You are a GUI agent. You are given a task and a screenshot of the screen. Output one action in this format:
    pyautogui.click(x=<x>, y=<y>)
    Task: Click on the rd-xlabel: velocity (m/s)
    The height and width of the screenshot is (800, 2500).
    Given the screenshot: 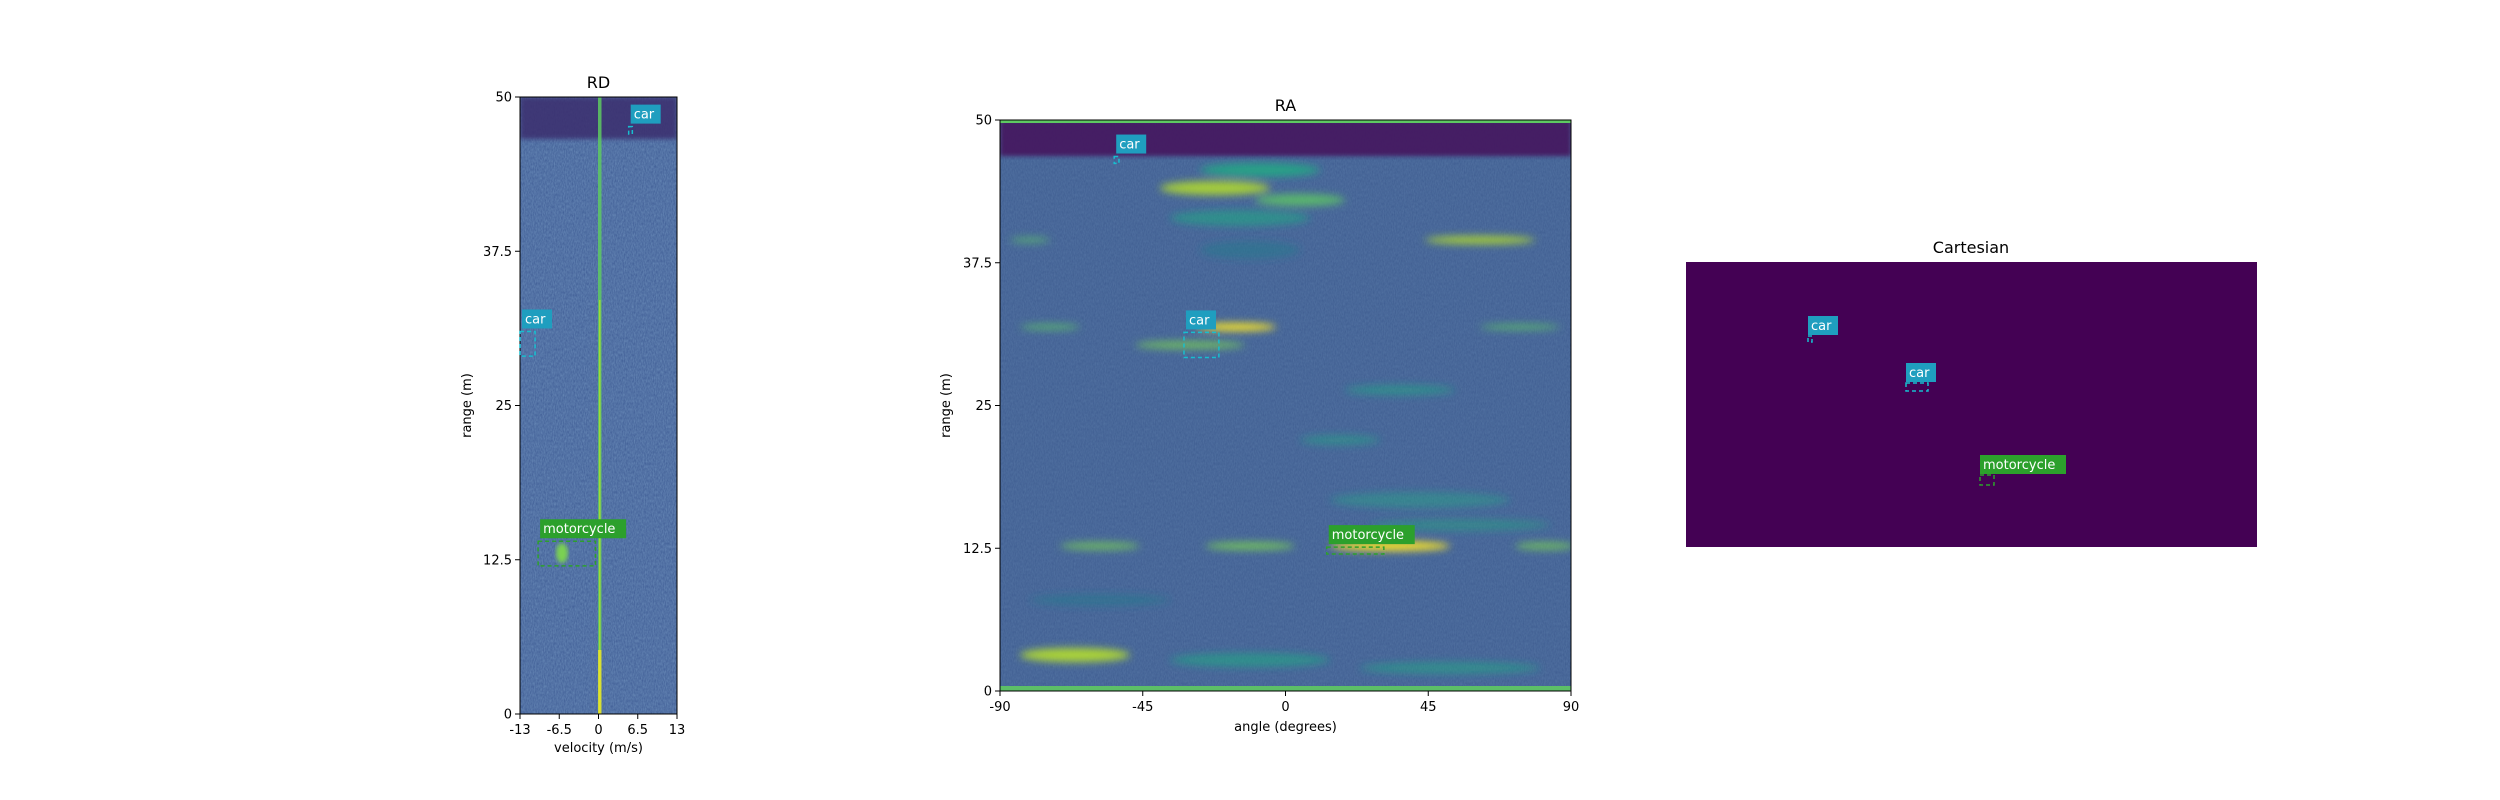 What is the action you would take?
    pyautogui.click(x=598, y=748)
    